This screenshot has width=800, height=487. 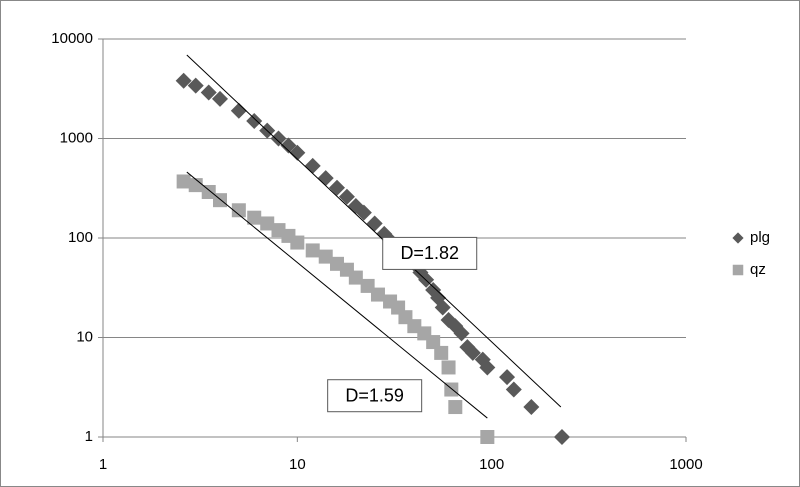 I want to click on y-tick-label: 1000, so click(x=76, y=137).